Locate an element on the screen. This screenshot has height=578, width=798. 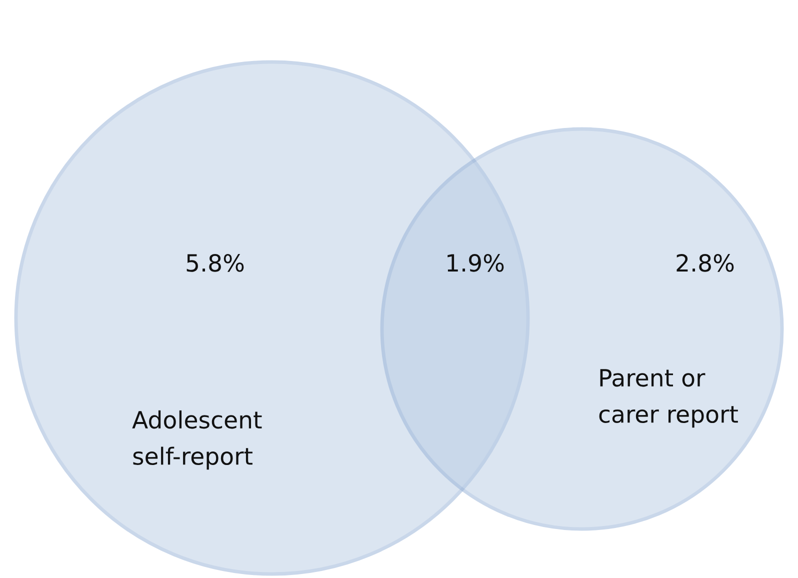
data-label: 2.8% is located at coordinates (705, 263).